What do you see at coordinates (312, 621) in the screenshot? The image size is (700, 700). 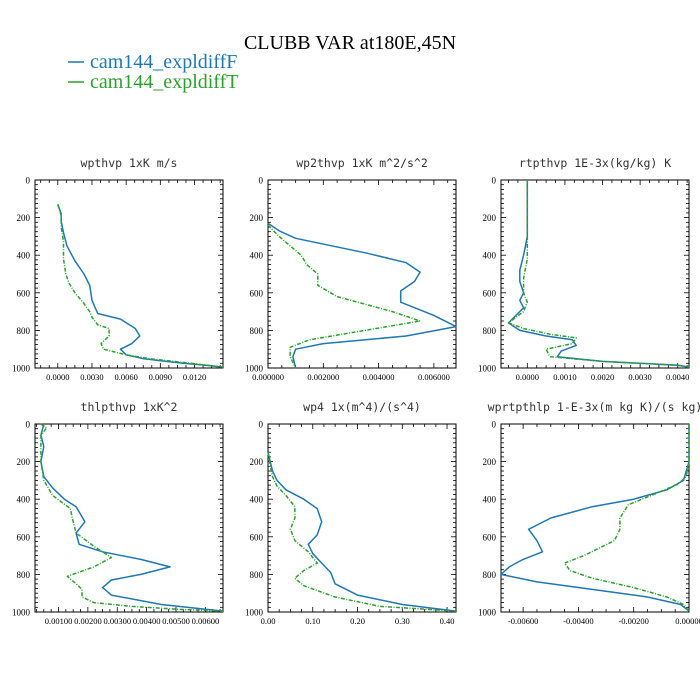 I see `x-tick-label: 0.10` at bounding box center [312, 621].